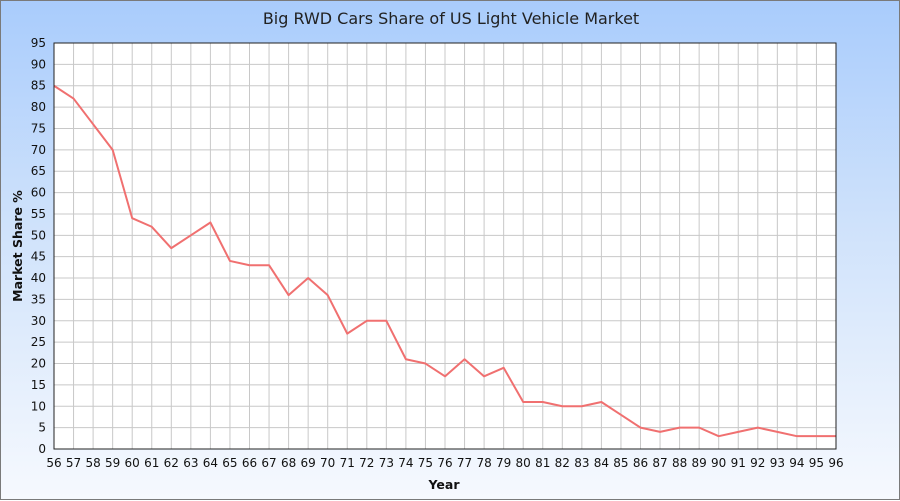 The height and width of the screenshot is (501, 900). Describe the element at coordinates (171, 463) in the screenshot. I see `x-tick-label: 62` at that location.